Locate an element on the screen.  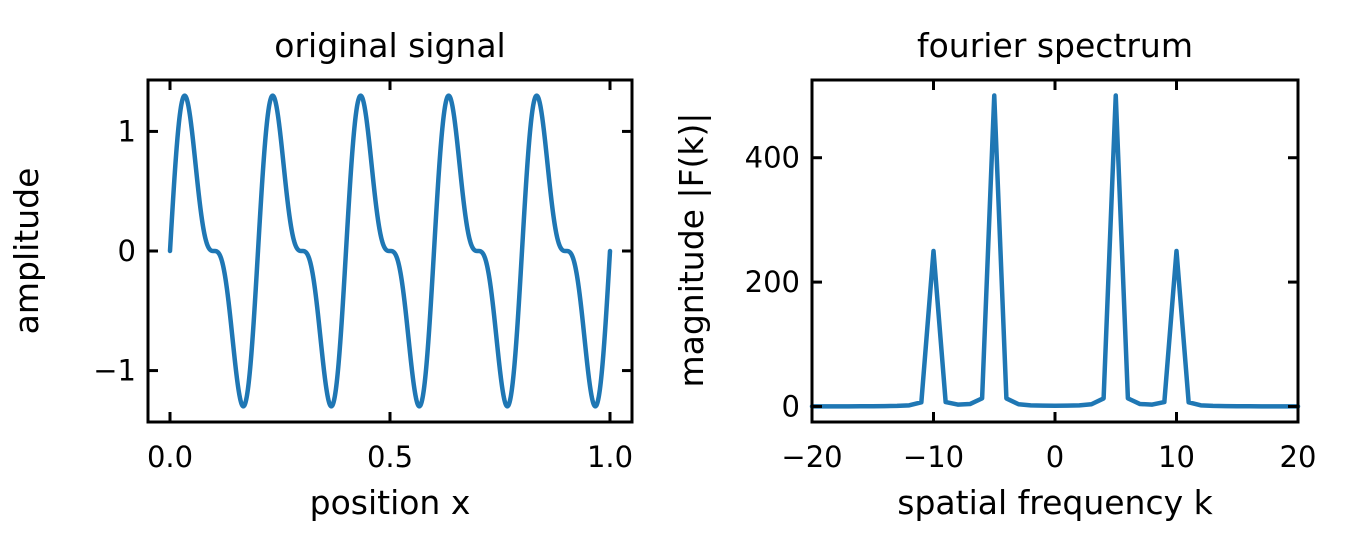
y-axis-label-amplitude: amplitude is located at coordinates (26, 251).